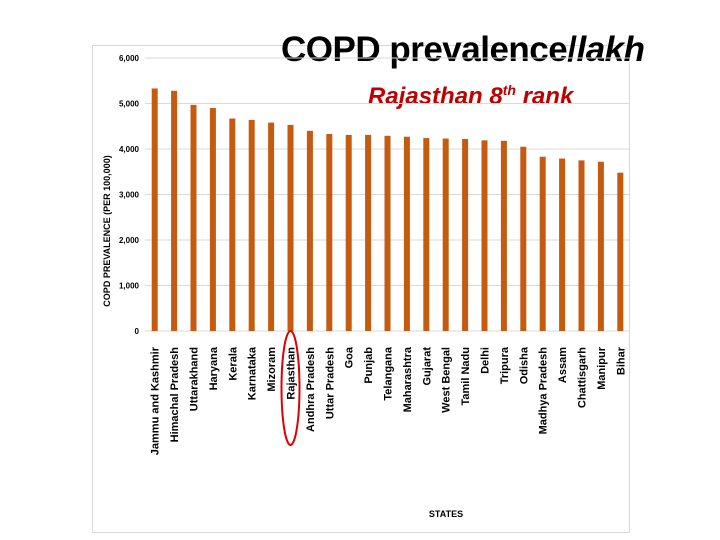 This screenshot has height=540, width=720. I want to click on x-tick-label: Himachal Pradesh, so click(175, 395).